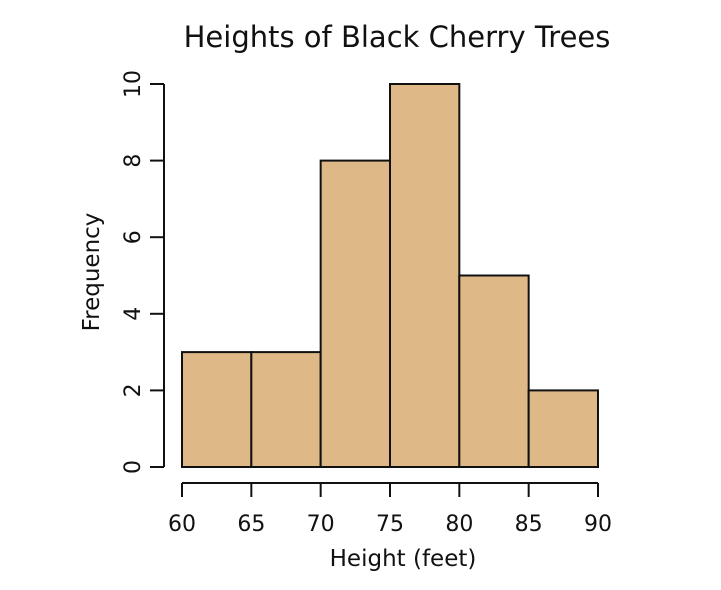  What do you see at coordinates (182, 524) in the screenshot?
I see `x-tick-label: 60` at bounding box center [182, 524].